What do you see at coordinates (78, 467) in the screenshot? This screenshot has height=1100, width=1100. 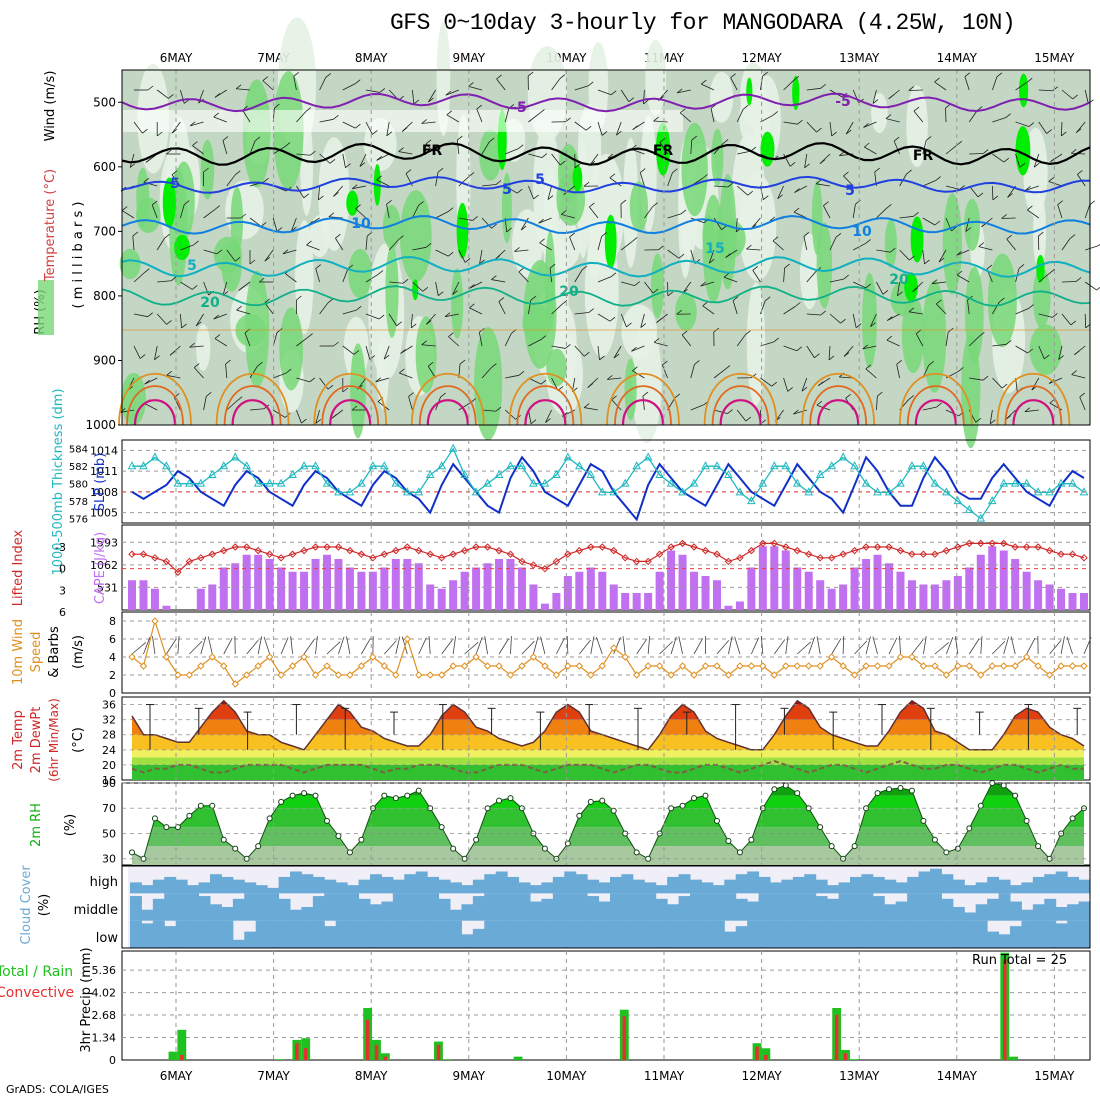 I see `thickness-ytick-label: 582` at bounding box center [78, 467].